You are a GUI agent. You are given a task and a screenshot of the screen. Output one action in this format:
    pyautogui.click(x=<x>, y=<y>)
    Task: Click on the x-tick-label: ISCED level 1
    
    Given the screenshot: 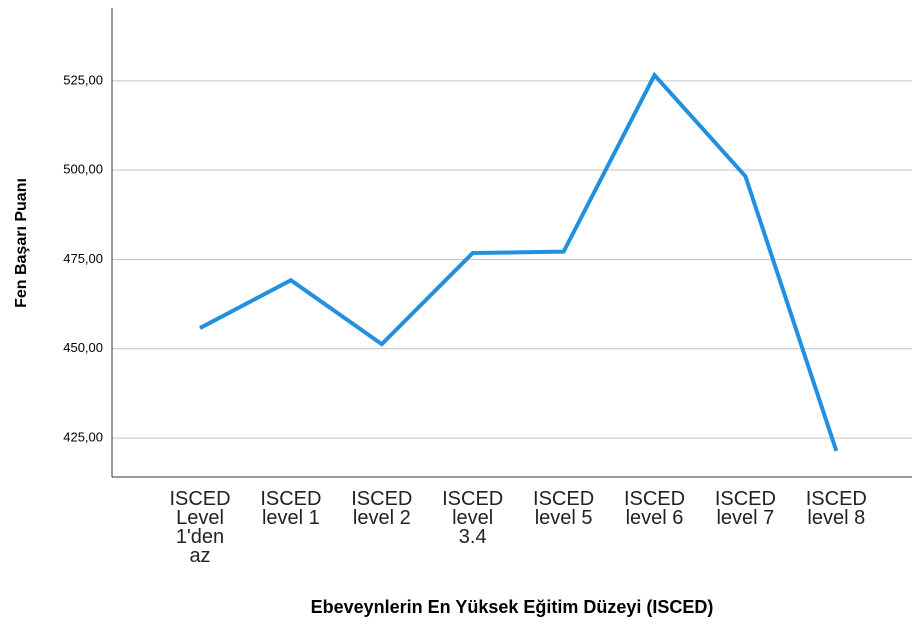 What is the action you would take?
    pyautogui.click(x=291, y=508)
    